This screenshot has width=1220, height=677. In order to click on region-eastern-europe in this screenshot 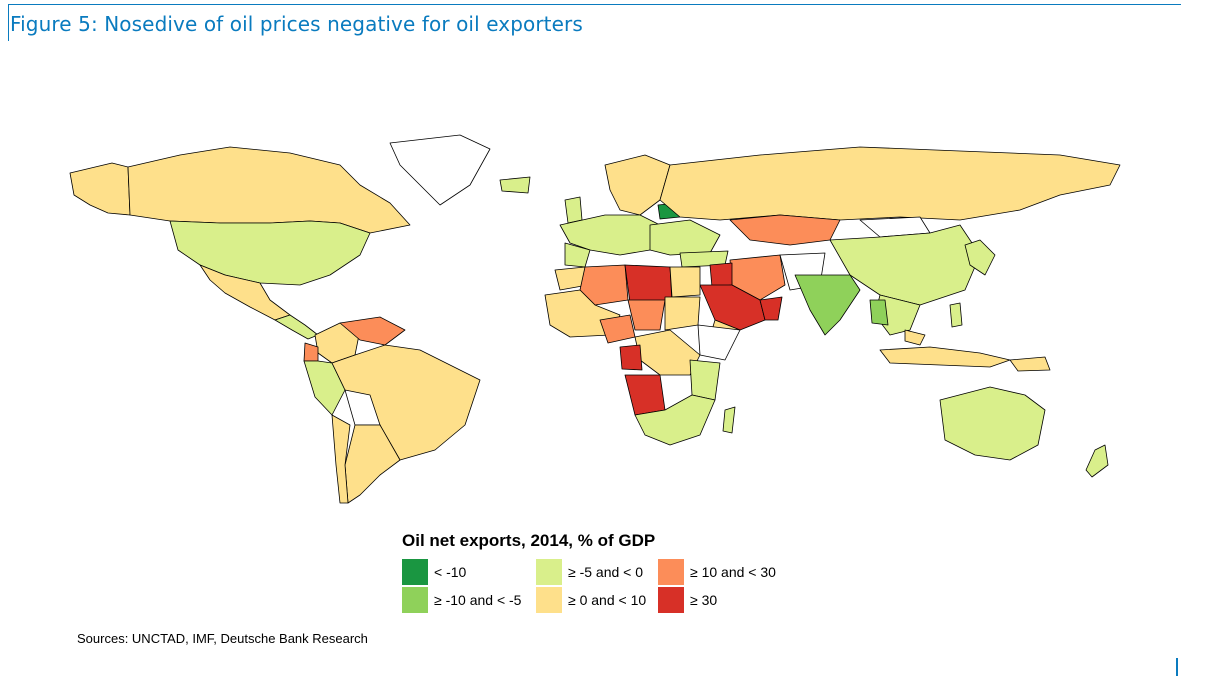, I will do `click(685, 237)`.